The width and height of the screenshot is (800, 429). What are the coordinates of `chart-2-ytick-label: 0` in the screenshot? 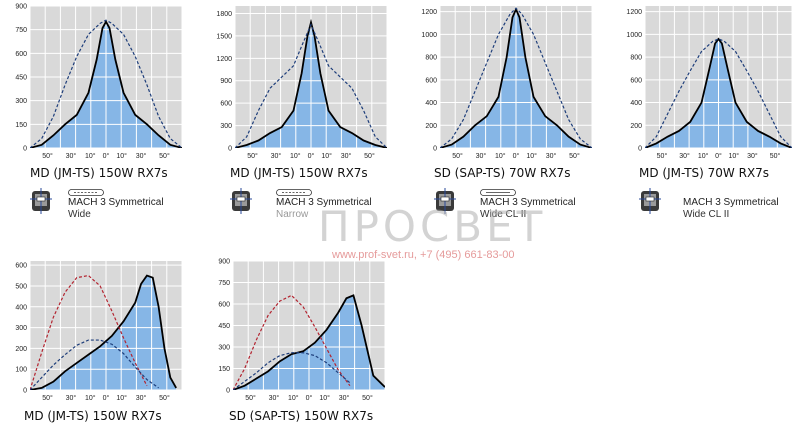 It's located at (230, 149).